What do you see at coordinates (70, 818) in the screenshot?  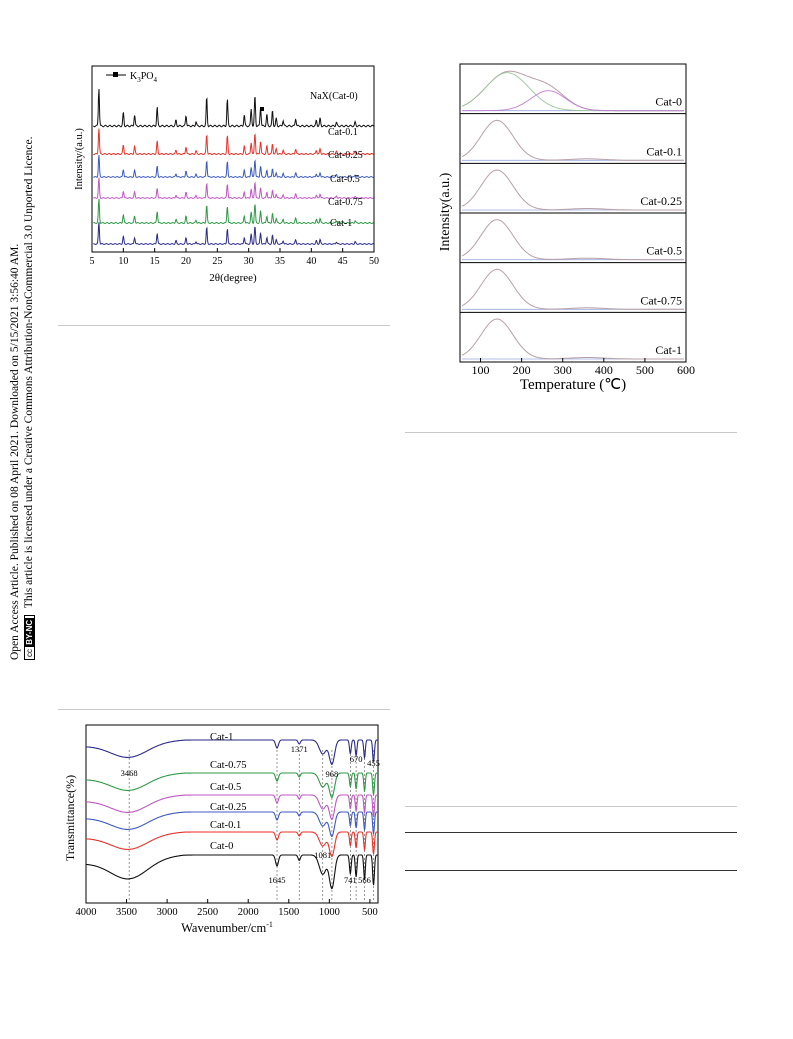 I see `ftir-y-label: Transmittance(%)` at bounding box center [70, 818].